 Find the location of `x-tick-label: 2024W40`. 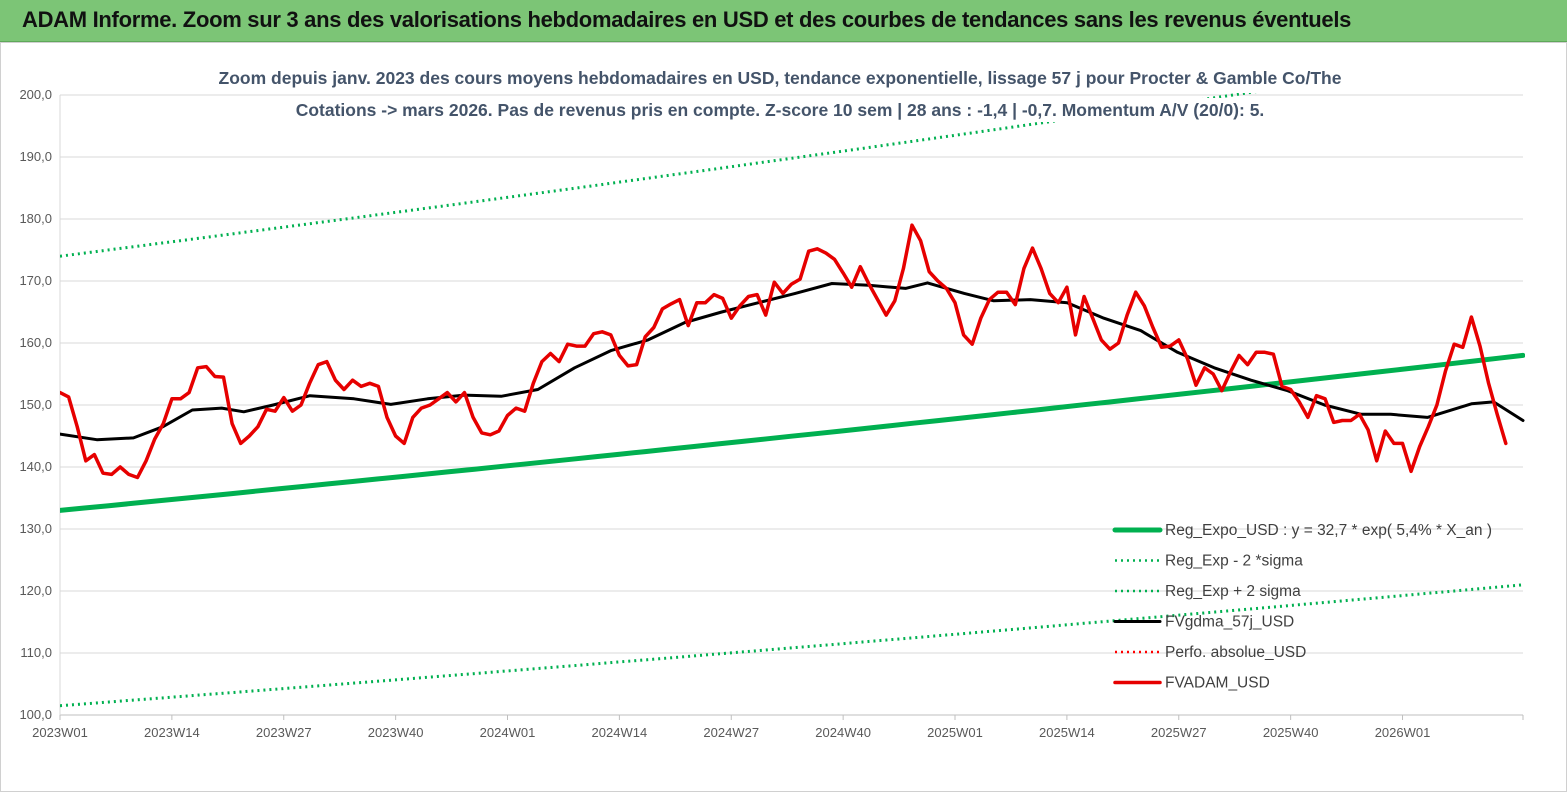

x-tick-label: 2024W40 is located at coordinates (843, 732).